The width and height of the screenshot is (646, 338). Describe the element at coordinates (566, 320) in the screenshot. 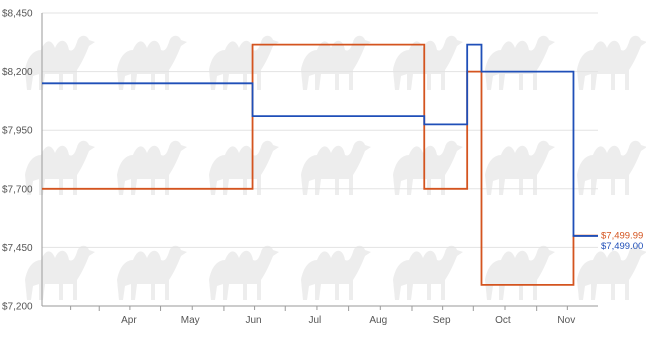

I see `x-tick-label: Nov` at that location.